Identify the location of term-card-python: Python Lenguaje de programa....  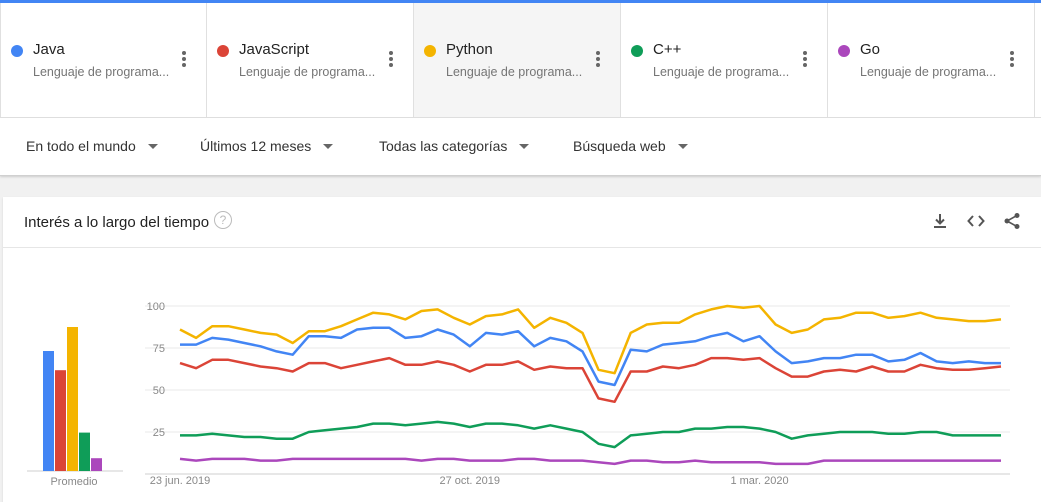
(517, 60).